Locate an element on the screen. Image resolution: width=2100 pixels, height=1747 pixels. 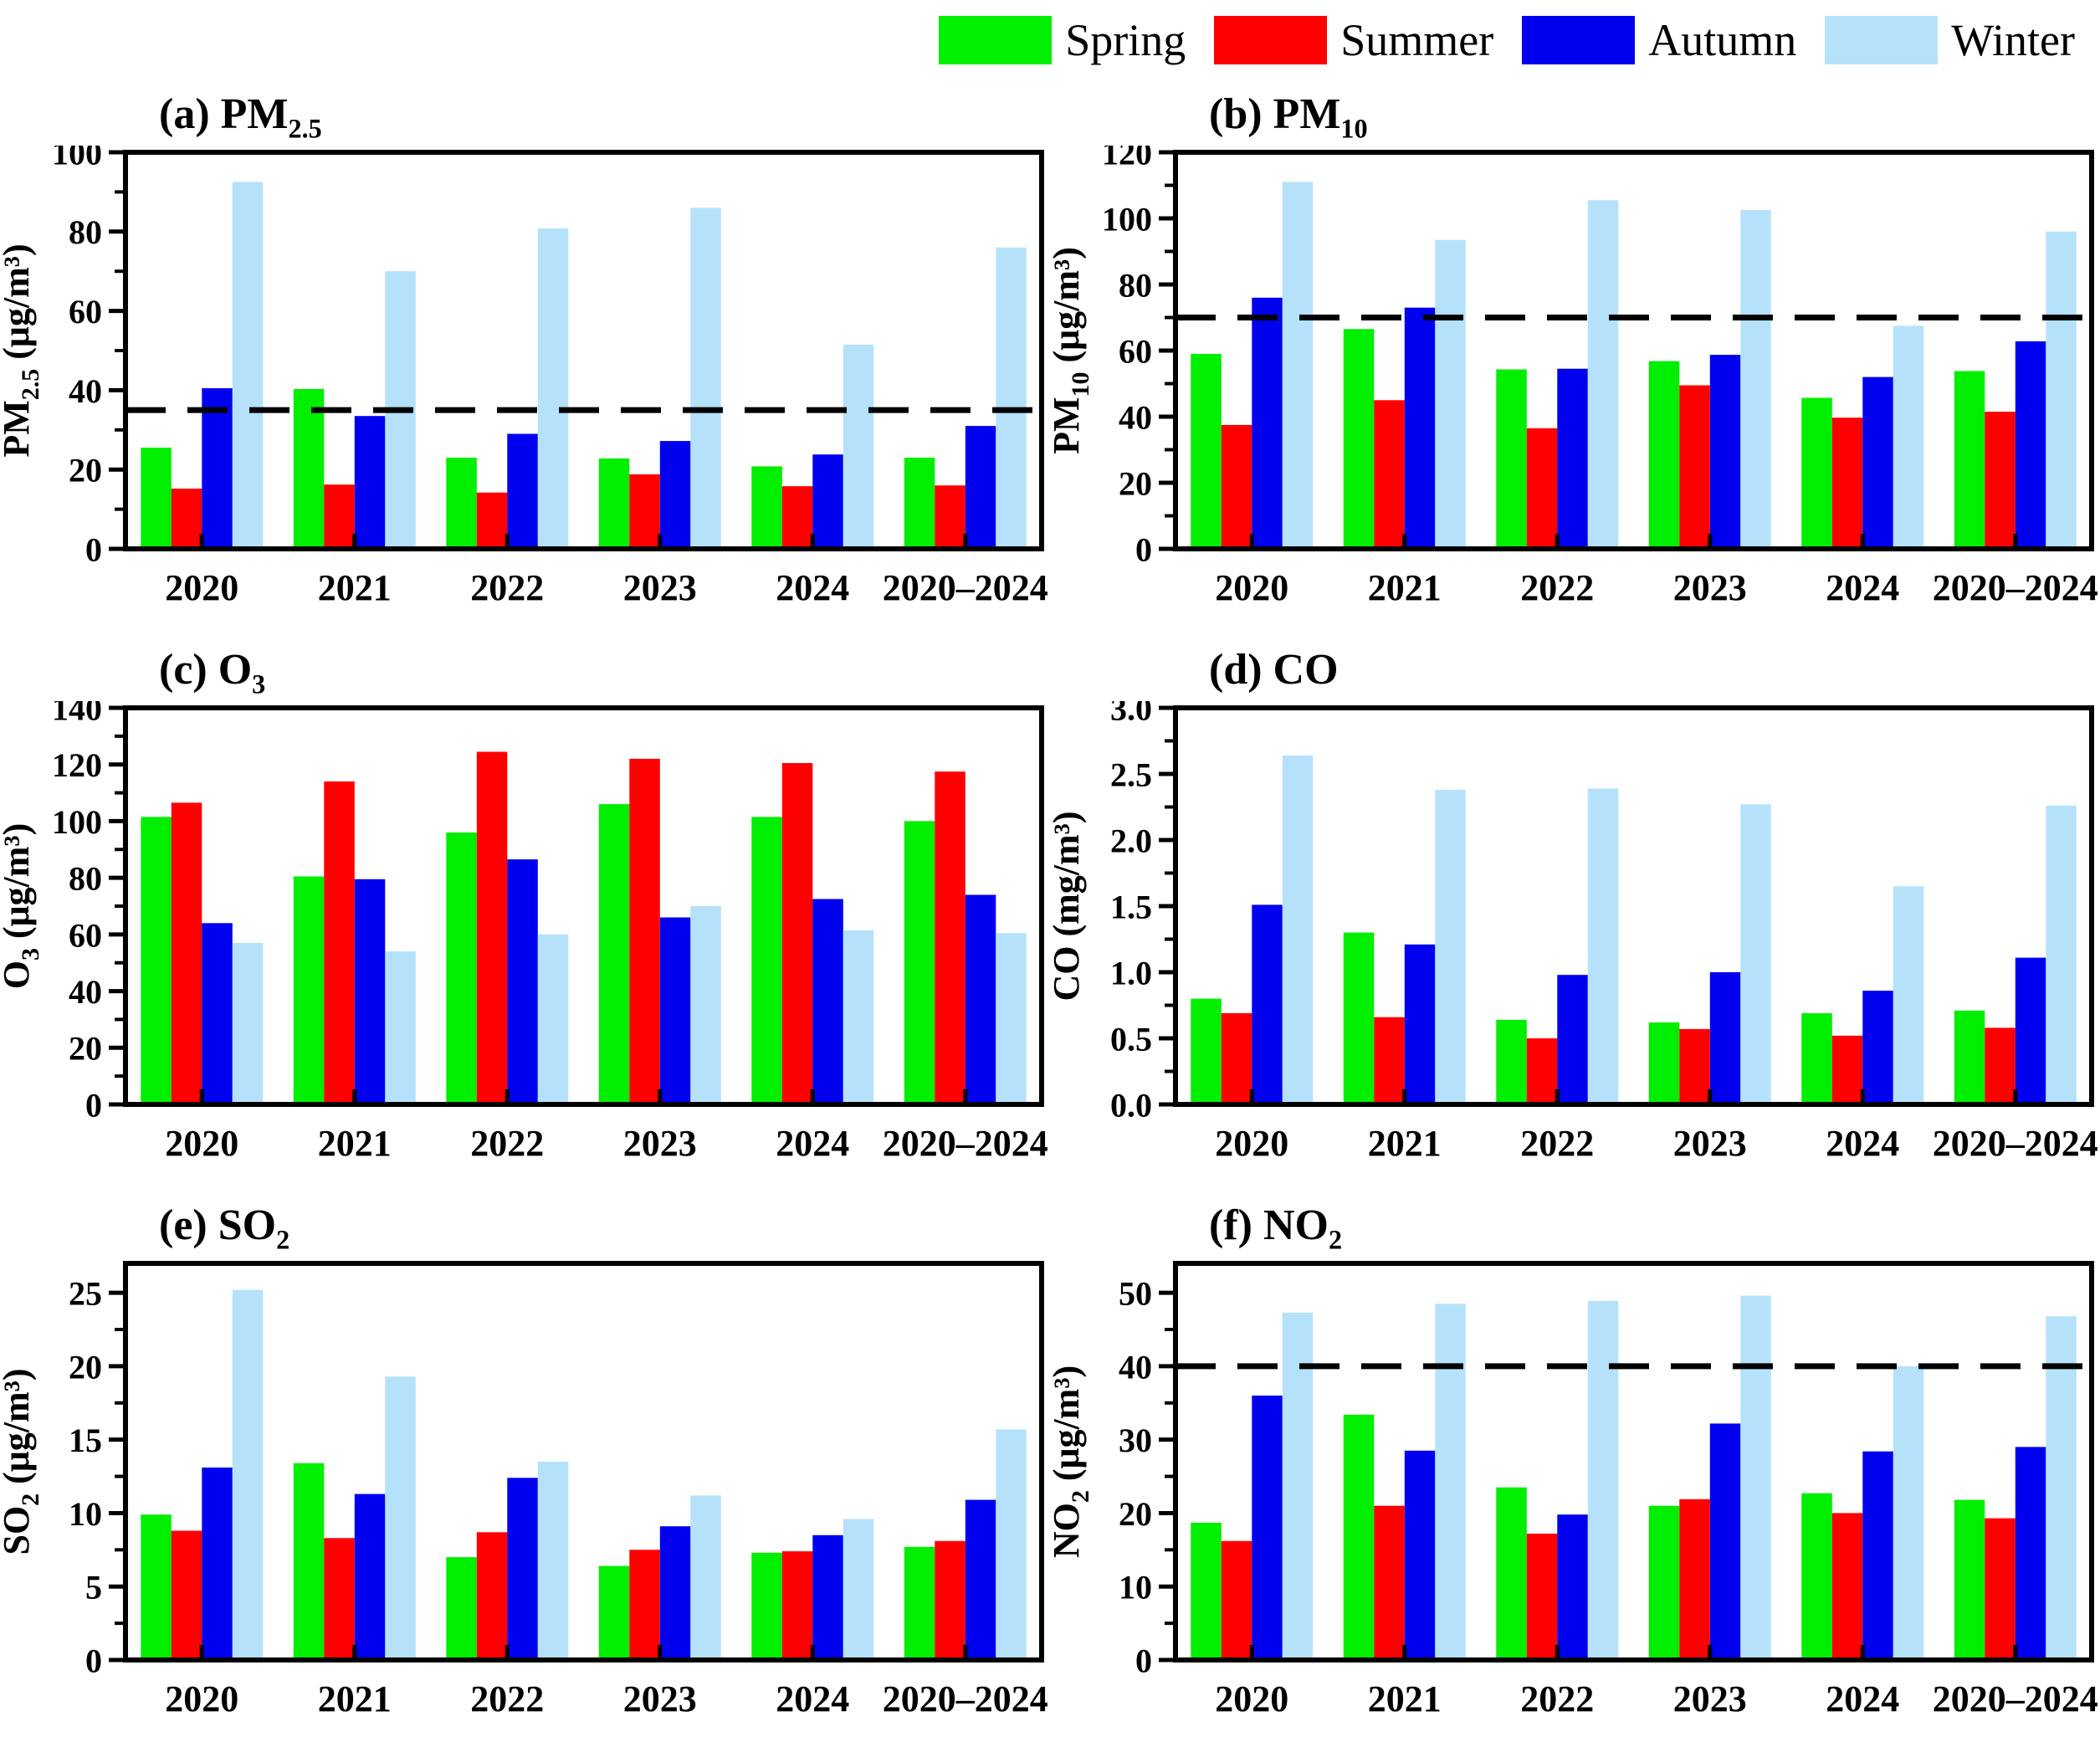
bar-no2-summer-2024 is located at coordinates (1847, 1586).